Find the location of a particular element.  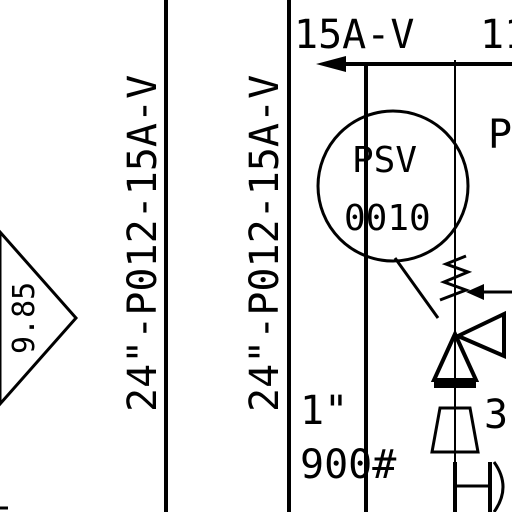

flange-cap is located at coordinates (498, 487).